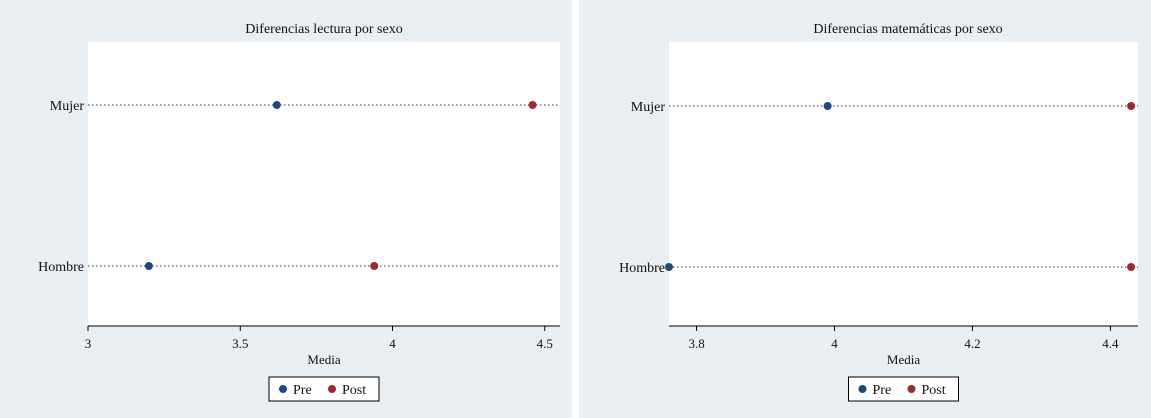 Image resolution: width=1151 pixels, height=418 pixels. What do you see at coordinates (972, 343) in the screenshot?
I see `x-tick-label: 4.2` at bounding box center [972, 343].